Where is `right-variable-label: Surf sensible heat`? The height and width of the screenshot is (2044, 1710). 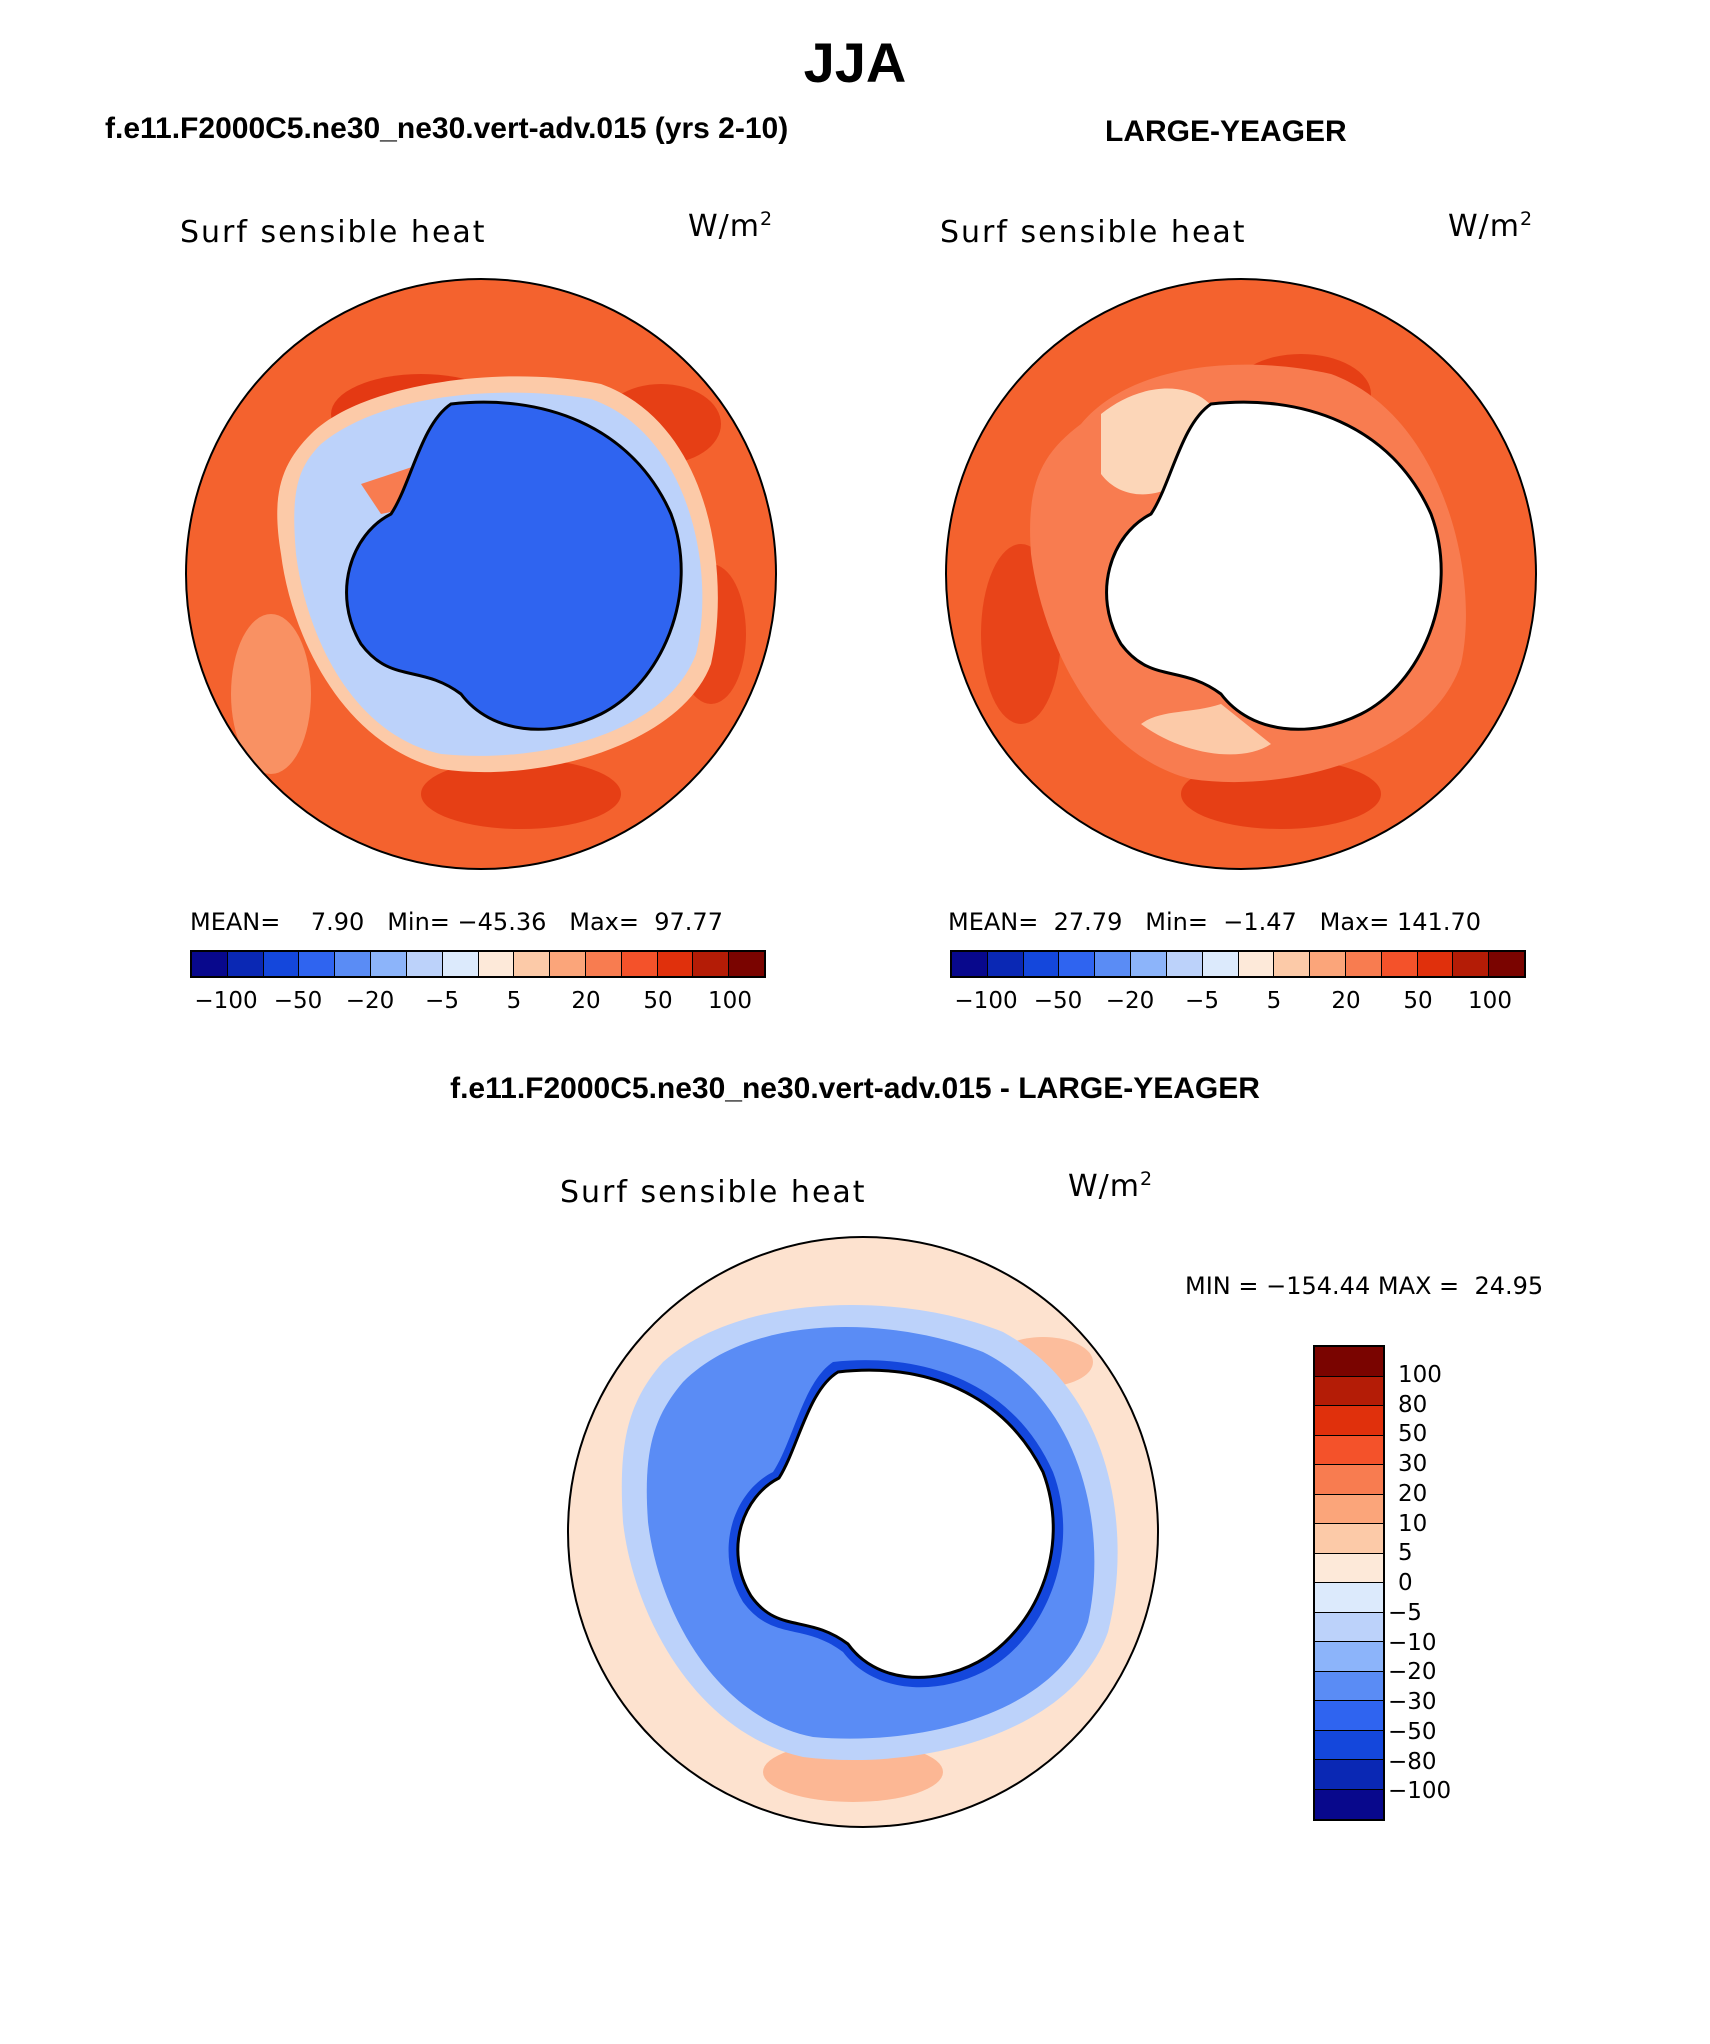
right-variable-label: Surf sensible heat is located at coordinates (1093, 232).